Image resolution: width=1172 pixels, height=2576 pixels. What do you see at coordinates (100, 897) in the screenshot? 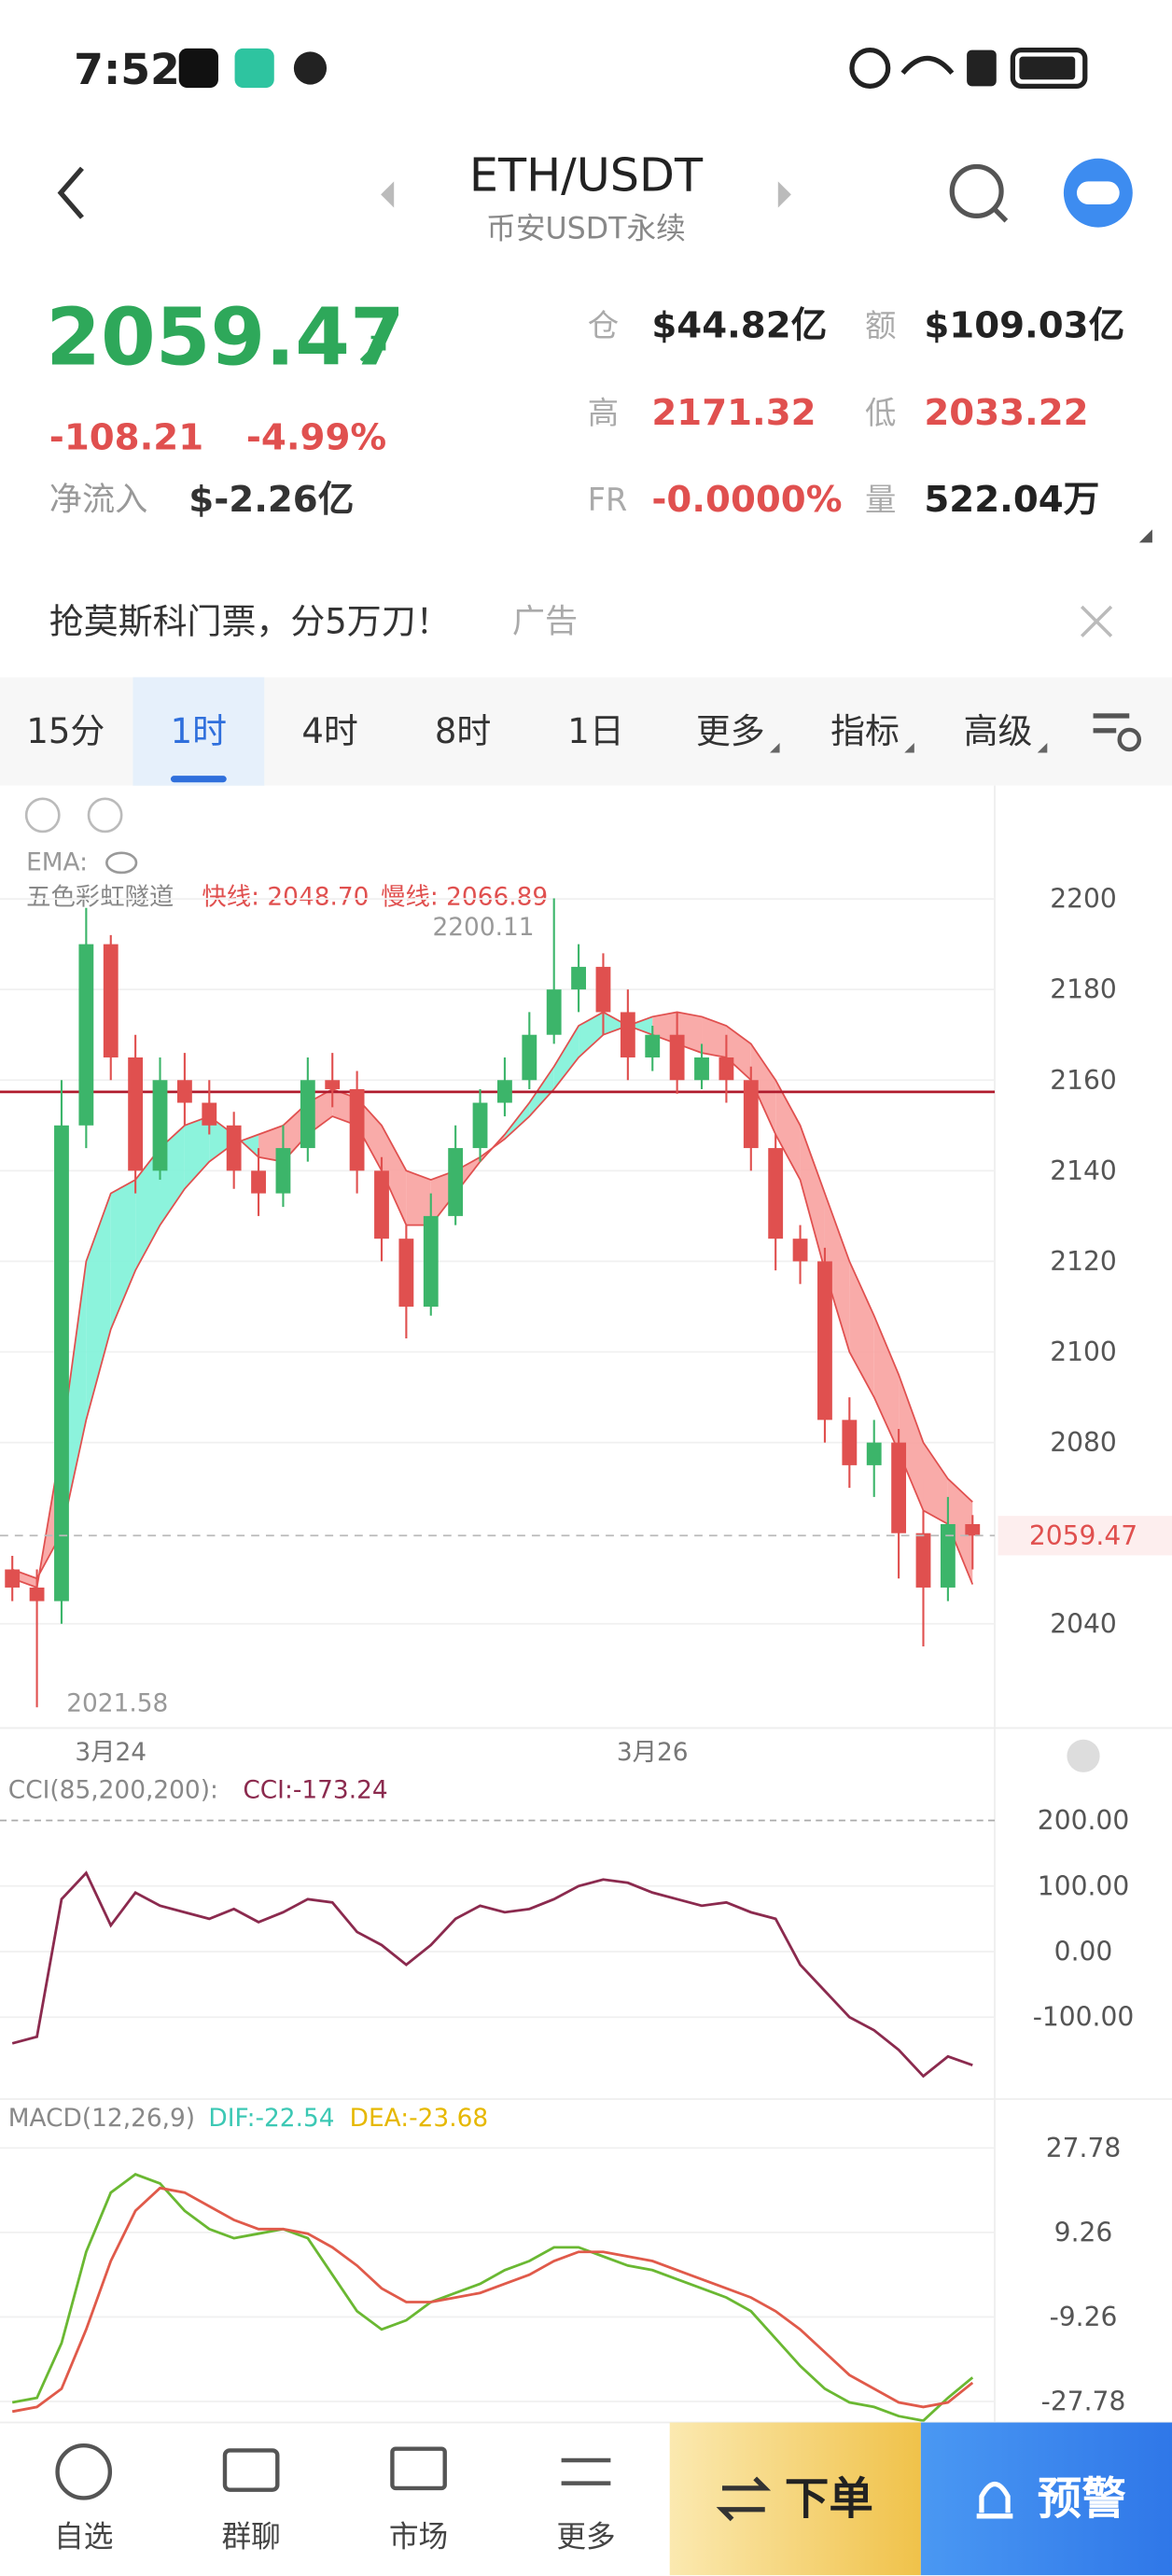
I see `indicator-label: 五色彩虹隧道` at bounding box center [100, 897].